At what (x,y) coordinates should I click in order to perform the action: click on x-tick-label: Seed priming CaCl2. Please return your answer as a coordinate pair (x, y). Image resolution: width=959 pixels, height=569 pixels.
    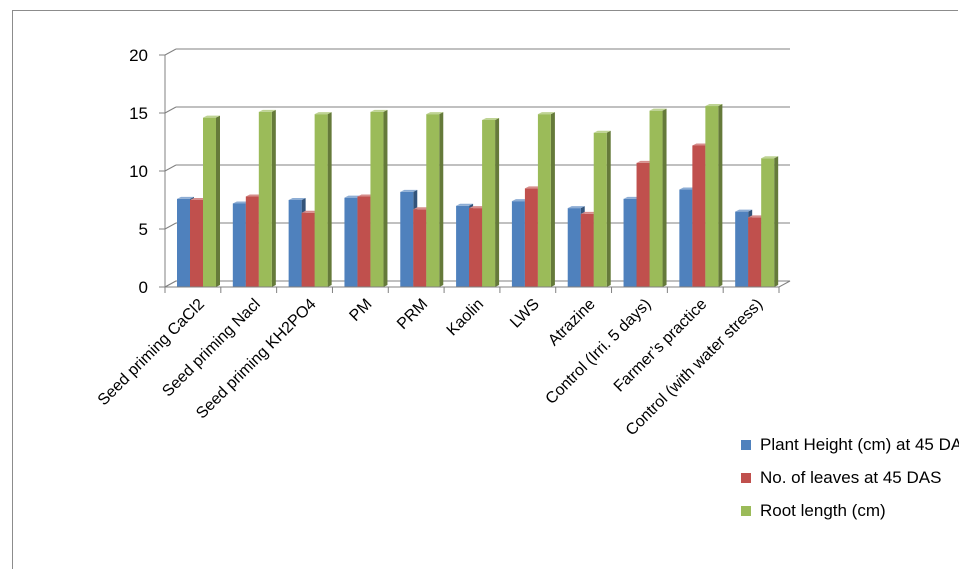
    Looking at the image, I should click on (151, 352).